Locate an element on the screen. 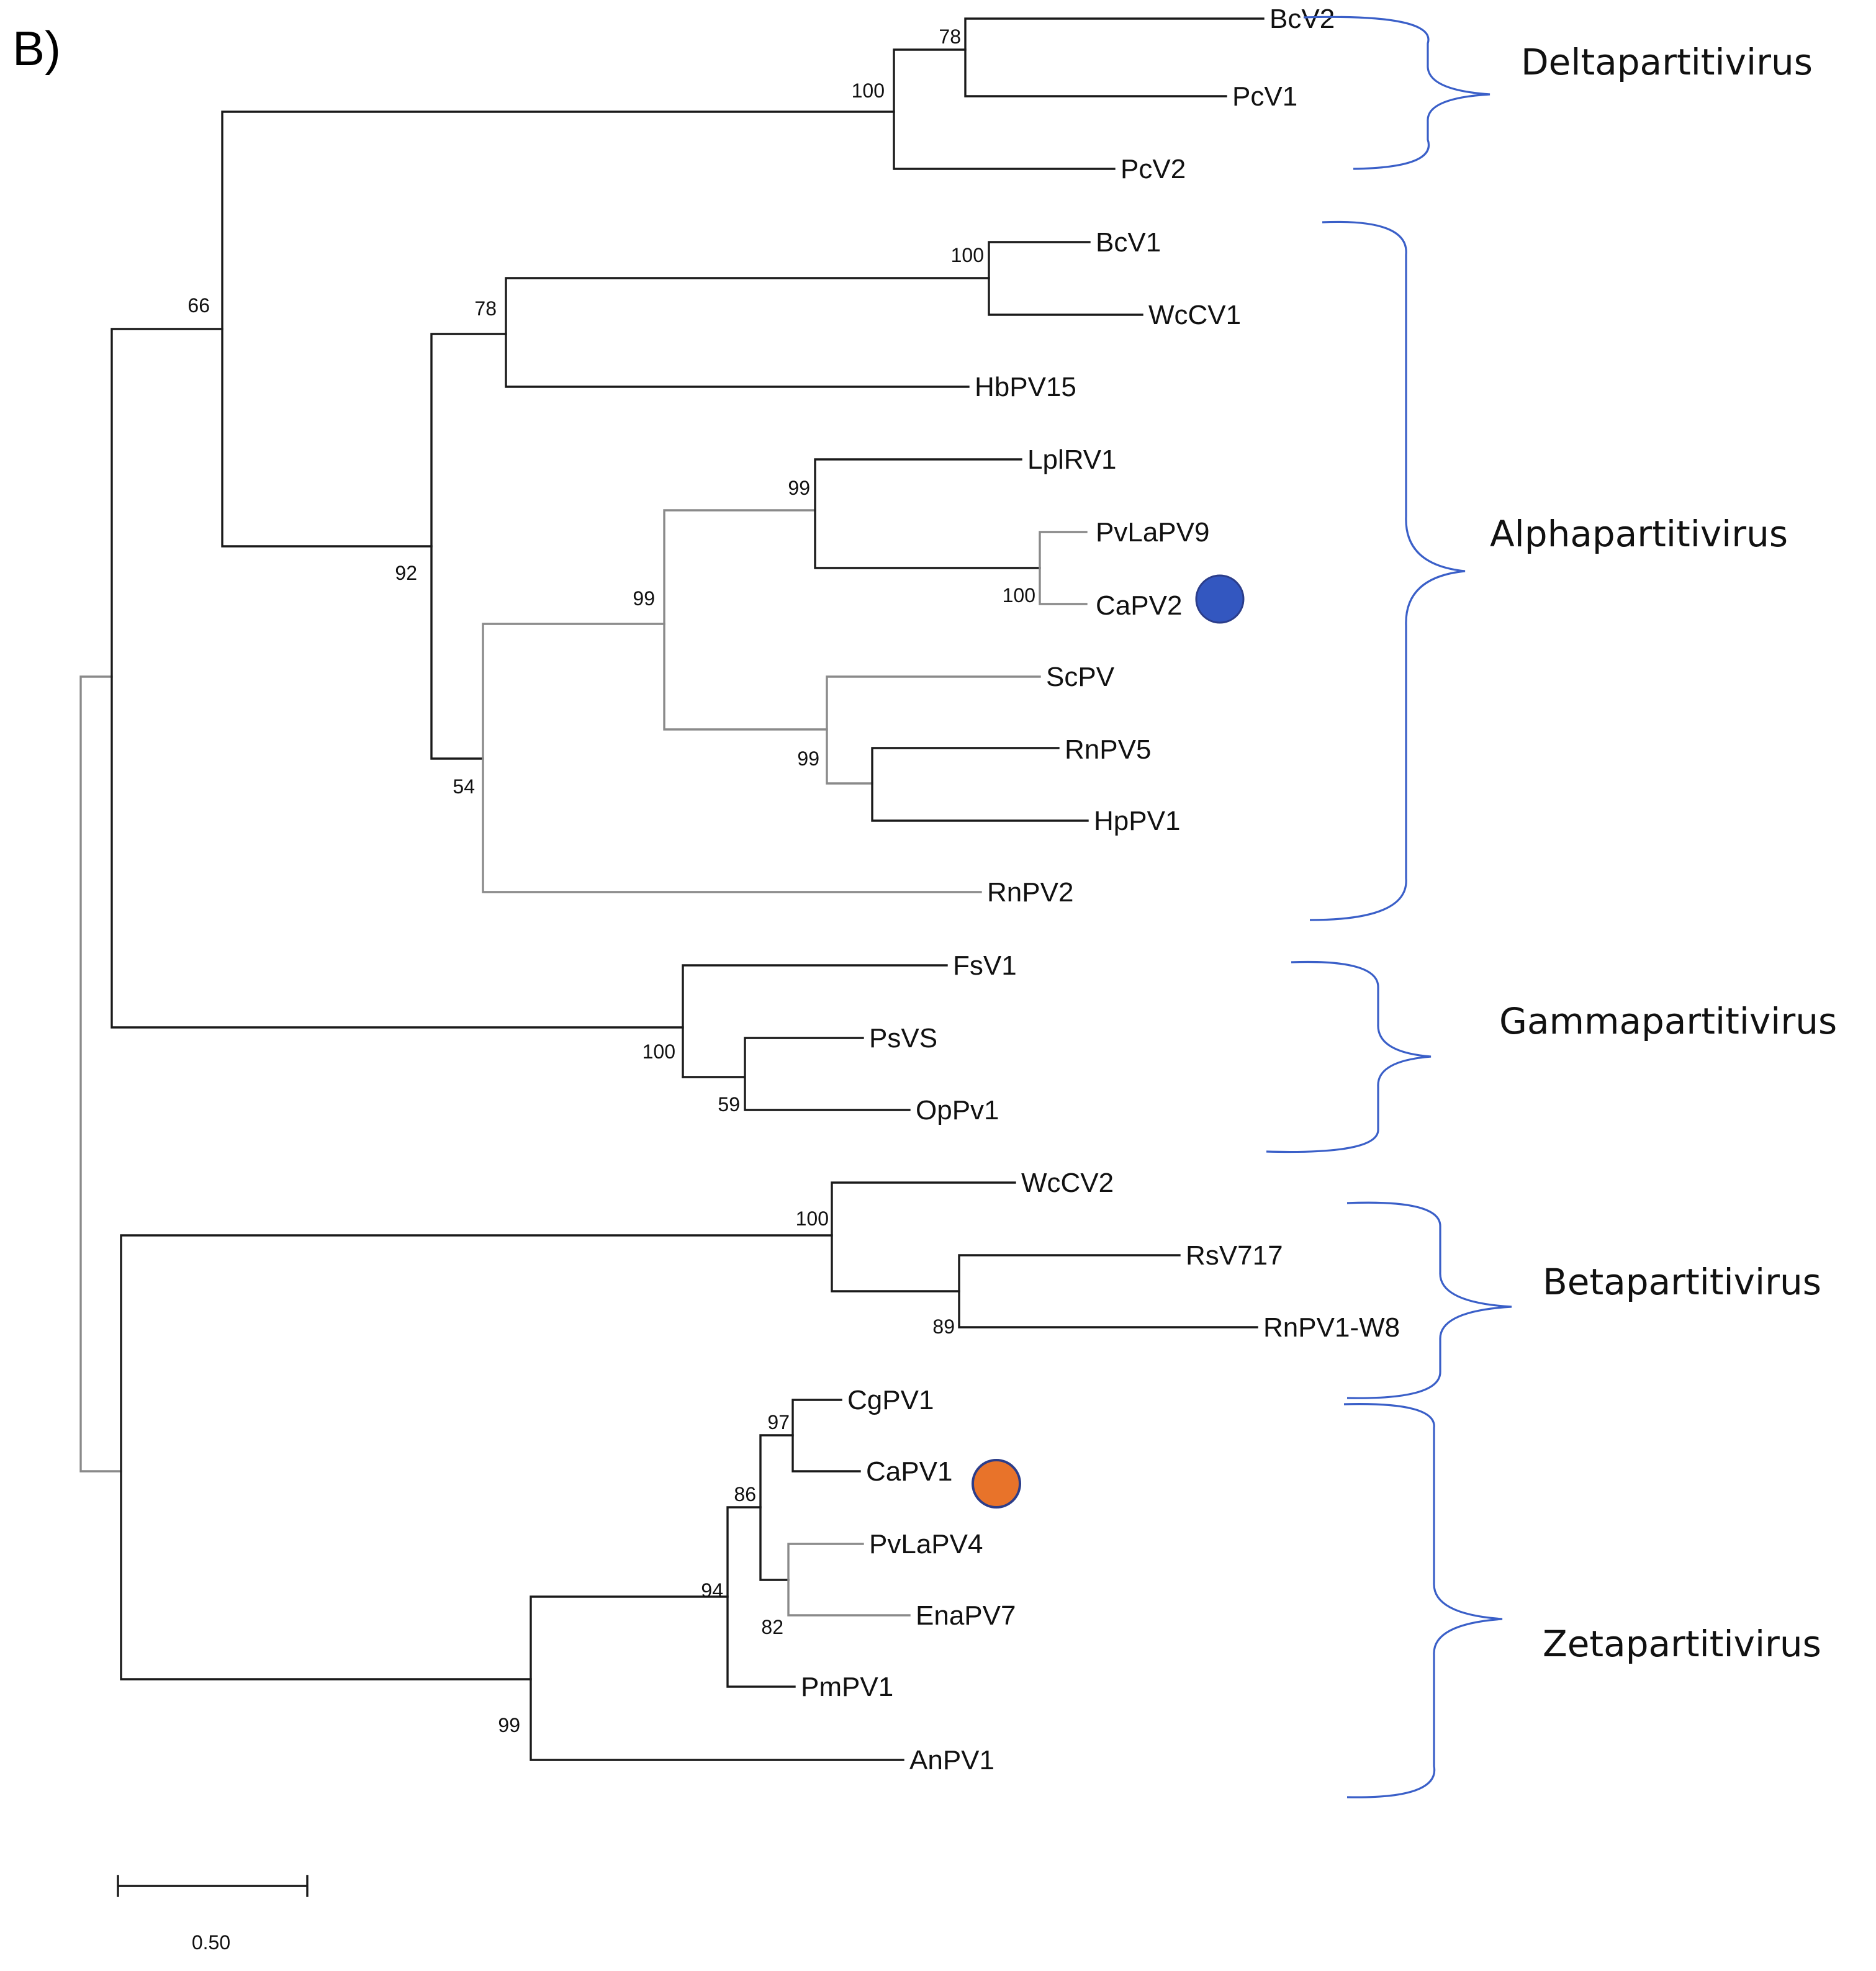 The image size is (1876, 1971). bootstrap-value: 59 is located at coordinates (729, 1104).